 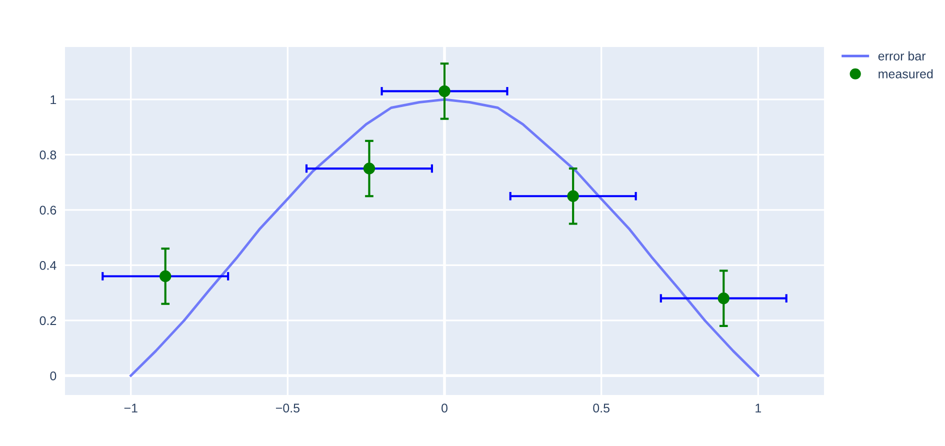 I want to click on legend-label: error bar, so click(x=902, y=55).